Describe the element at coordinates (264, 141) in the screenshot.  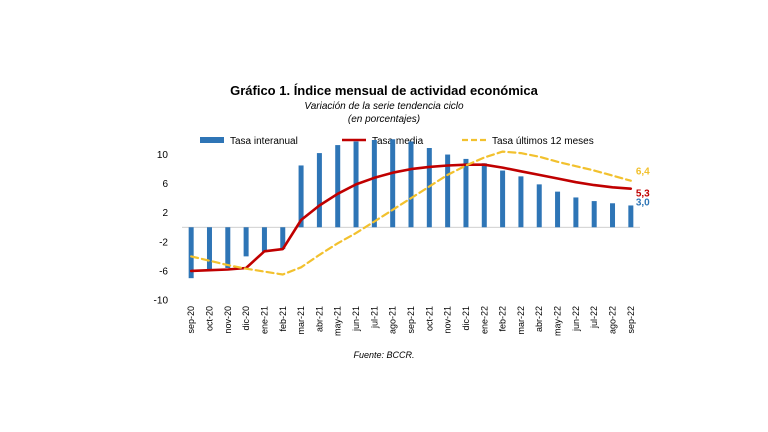
I see `legend-label: Tasa interanual` at that location.